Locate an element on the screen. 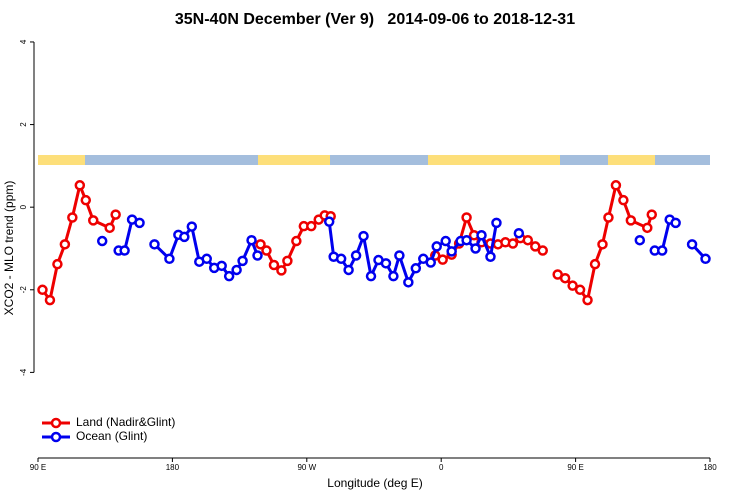 The image size is (750, 500). series-line is located at coordinates (412, 252).